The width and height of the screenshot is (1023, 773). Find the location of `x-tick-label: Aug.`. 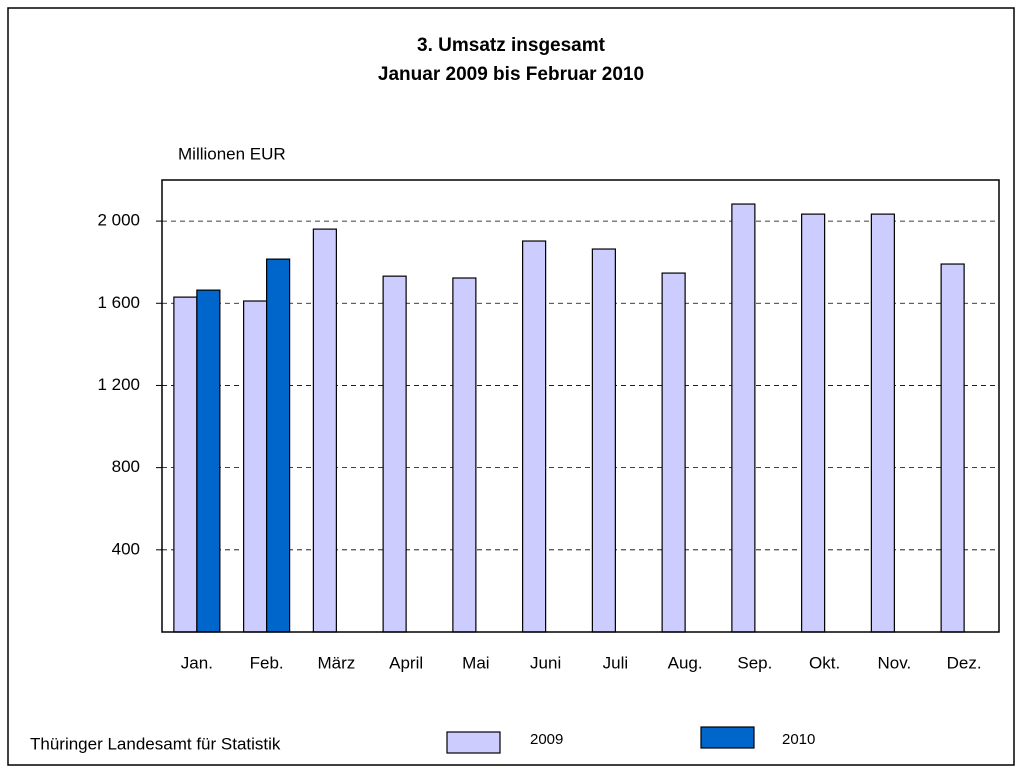

x-tick-label: Aug. is located at coordinates (685, 662).